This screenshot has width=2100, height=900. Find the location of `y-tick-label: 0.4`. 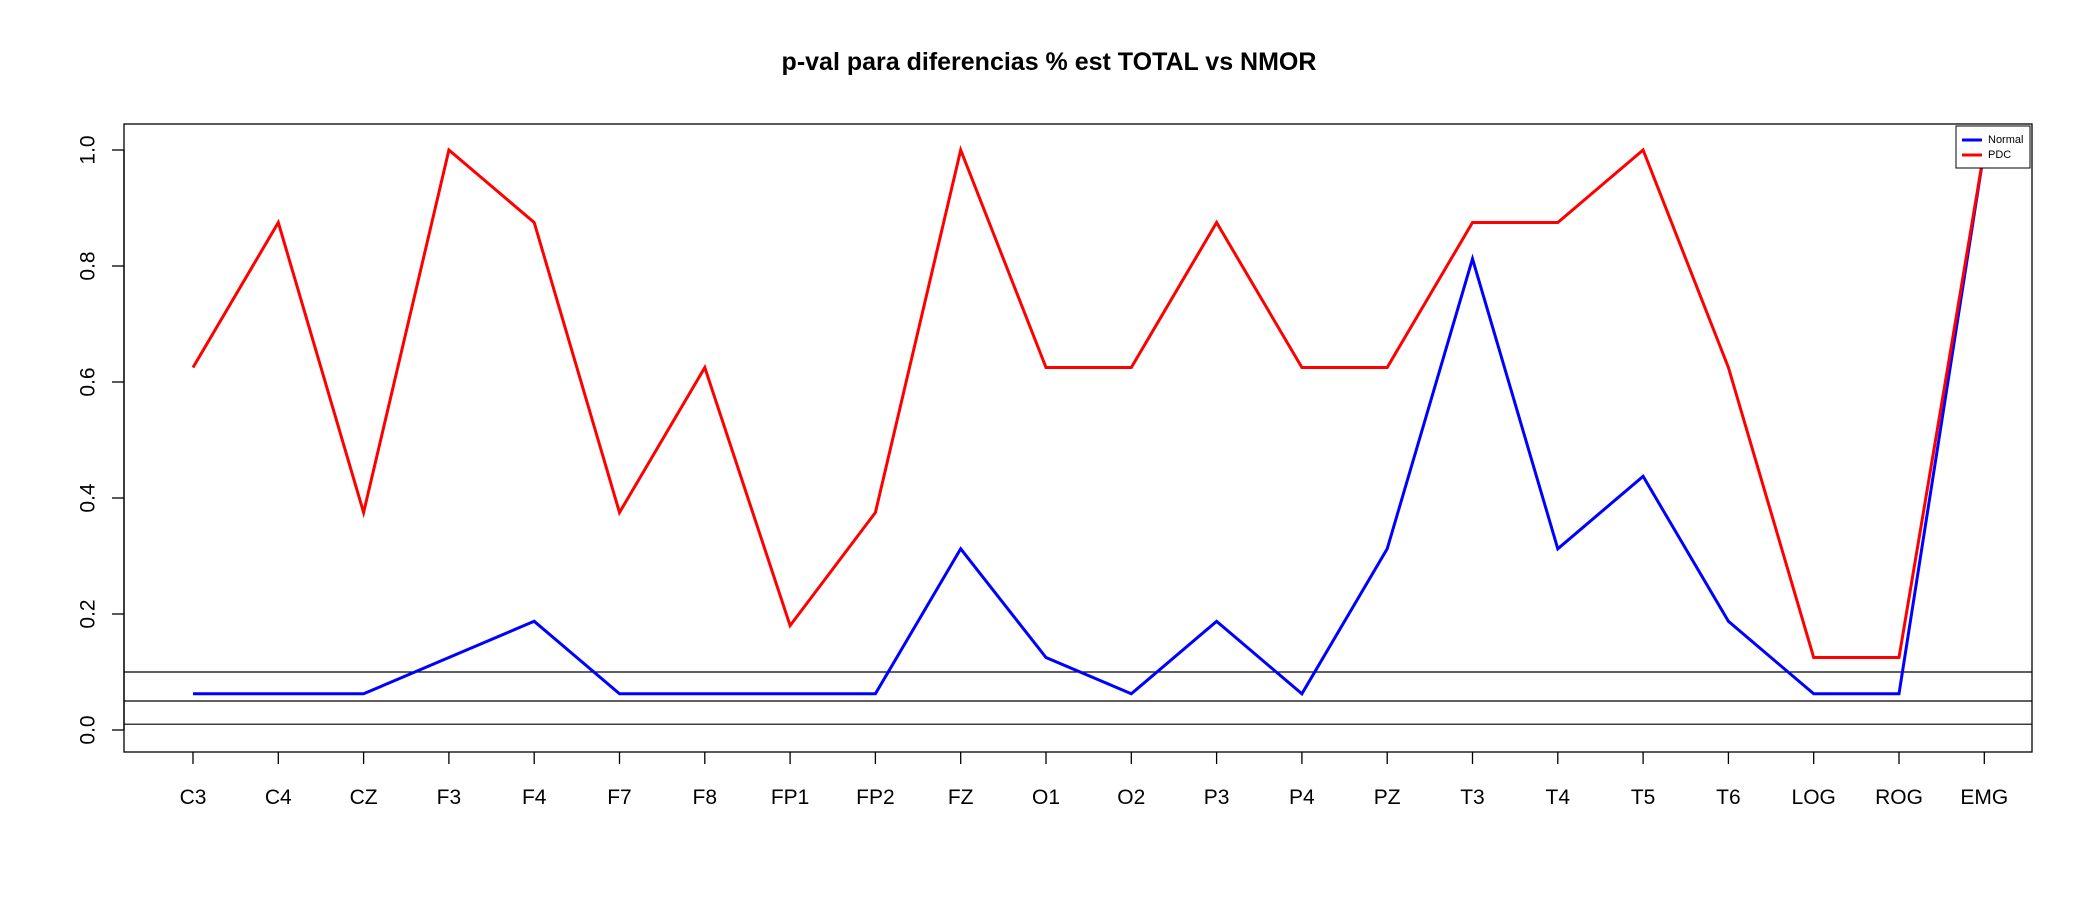

y-tick-label: 0.4 is located at coordinates (88, 498).